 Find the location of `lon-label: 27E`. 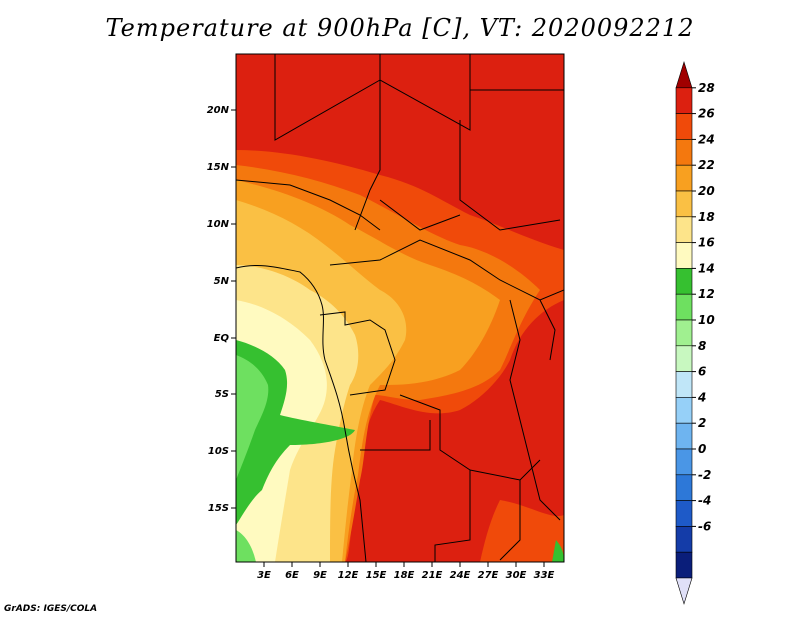

lon-label: 27E is located at coordinates (488, 575).